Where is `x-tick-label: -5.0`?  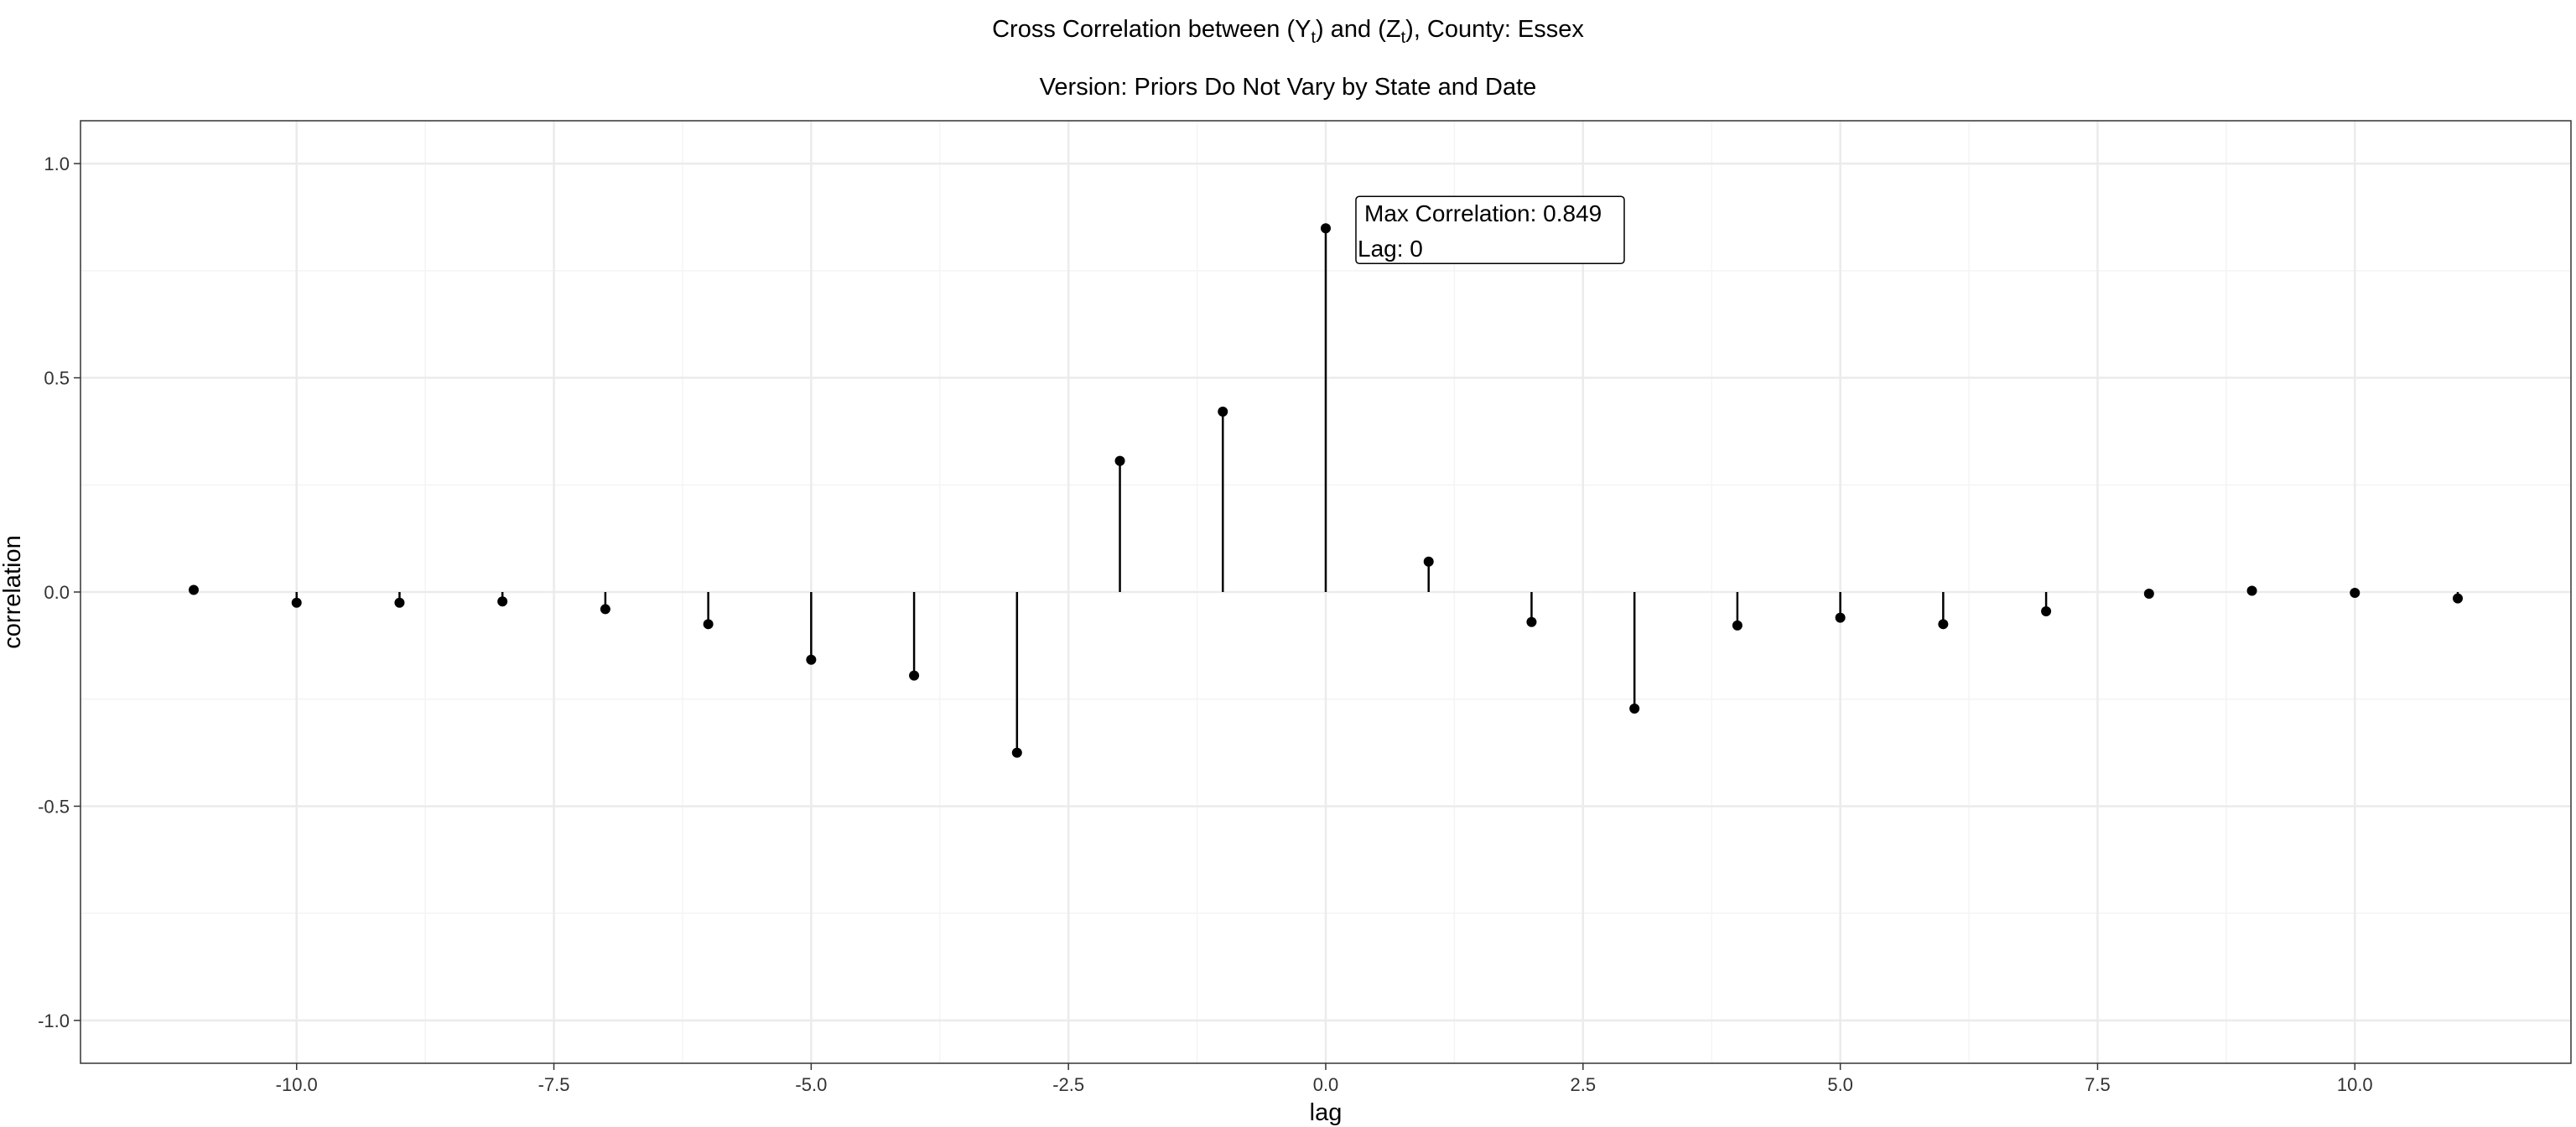 x-tick-label: -5.0 is located at coordinates (811, 1084).